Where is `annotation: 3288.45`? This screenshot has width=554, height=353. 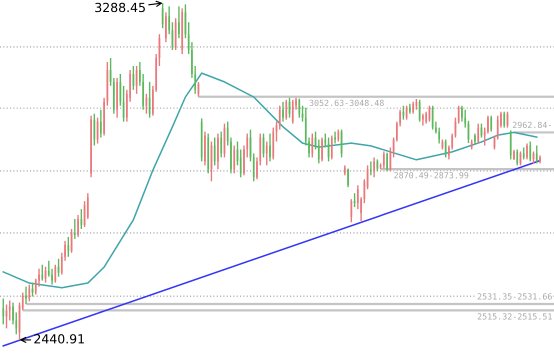 annotation: 3288.45 is located at coordinates (120, 7).